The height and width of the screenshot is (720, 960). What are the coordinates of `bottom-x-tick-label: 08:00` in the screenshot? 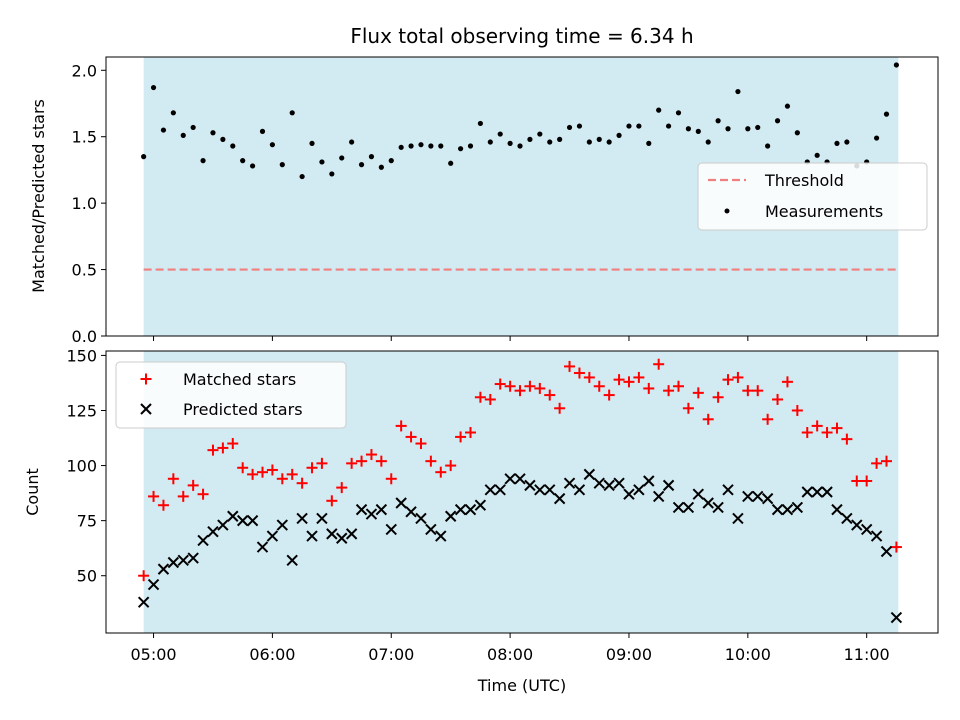 It's located at (510, 654).